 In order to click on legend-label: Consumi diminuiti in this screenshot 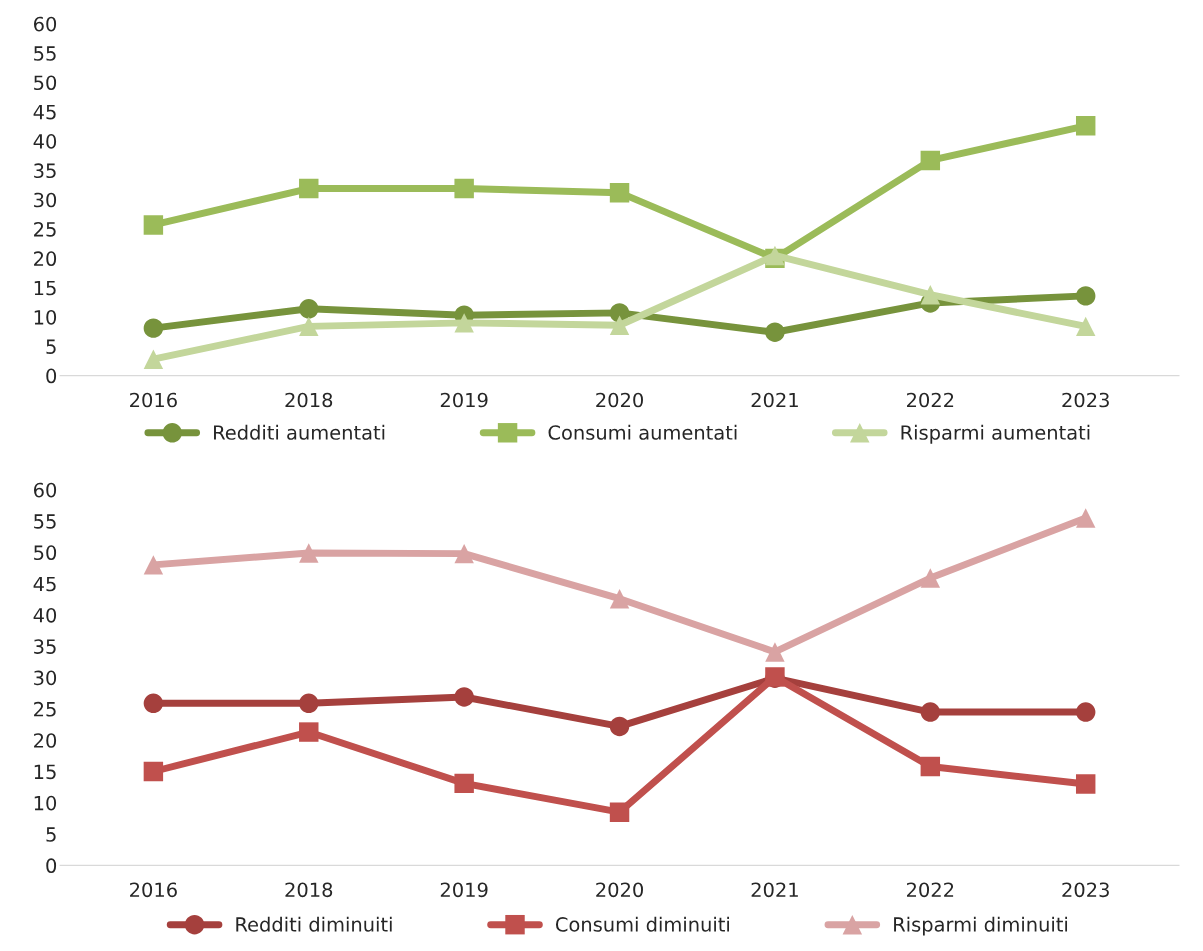, I will do `click(642, 924)`.